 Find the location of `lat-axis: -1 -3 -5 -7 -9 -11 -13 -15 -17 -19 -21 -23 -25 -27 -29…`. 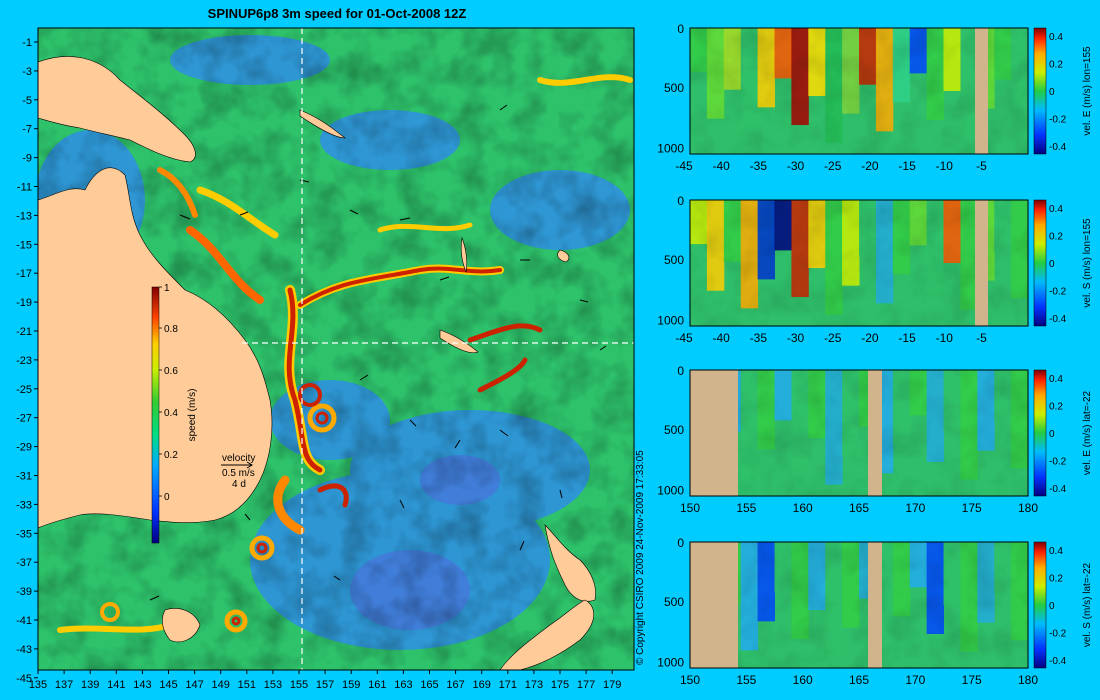

lat-axis: -1 -3 -5 -7 -9 -11 -13 -15 -17 -19 -21 -23 -25 -27 -29… is located at coordinates (27, 361).